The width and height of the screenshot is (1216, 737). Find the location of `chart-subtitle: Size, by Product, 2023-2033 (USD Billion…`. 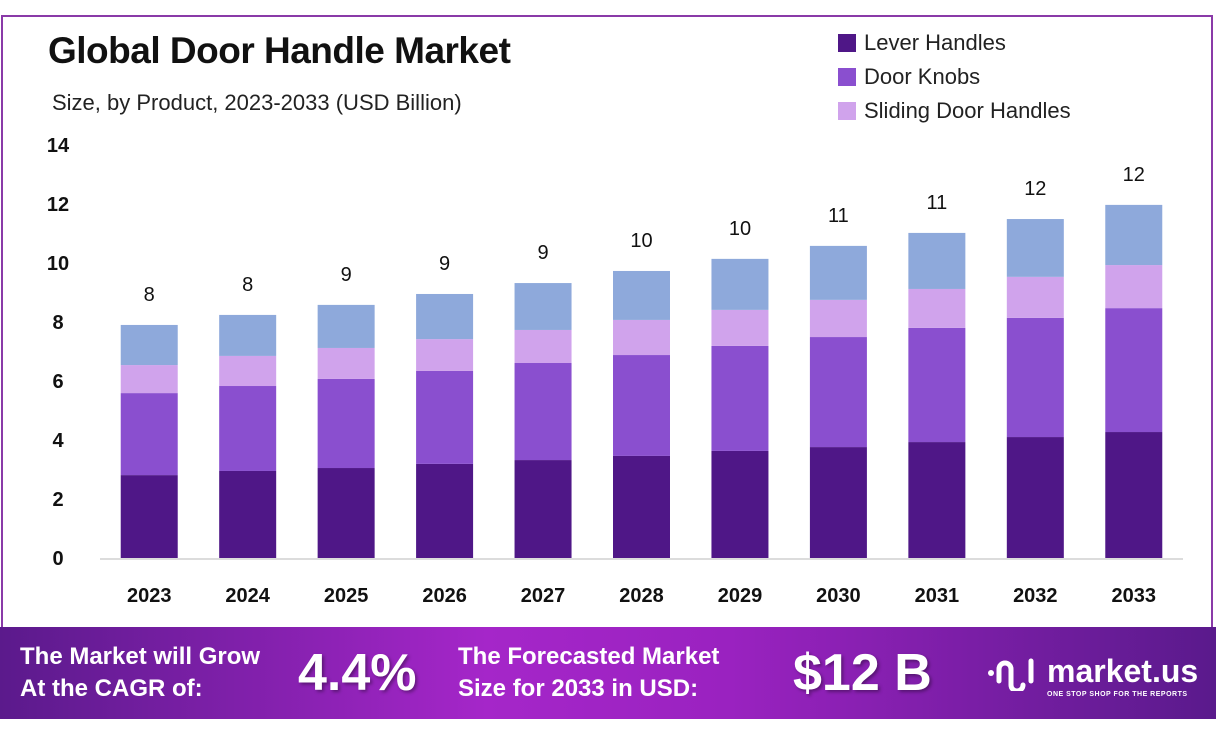

chart-subtitle: Size, by Product, 2023-2033 (USD Billion… is located at coordinates (257, 102).